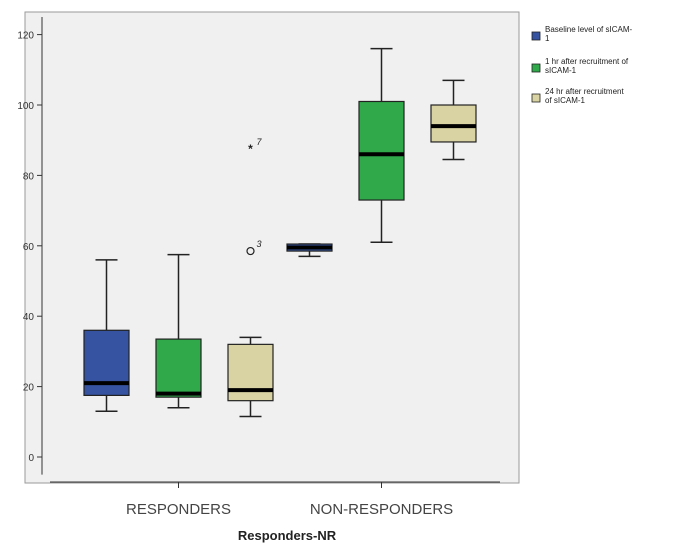 Image resolution: width=692 pixels, height=550 pixels. I want to click on box-1-responders, so click(106, 335).